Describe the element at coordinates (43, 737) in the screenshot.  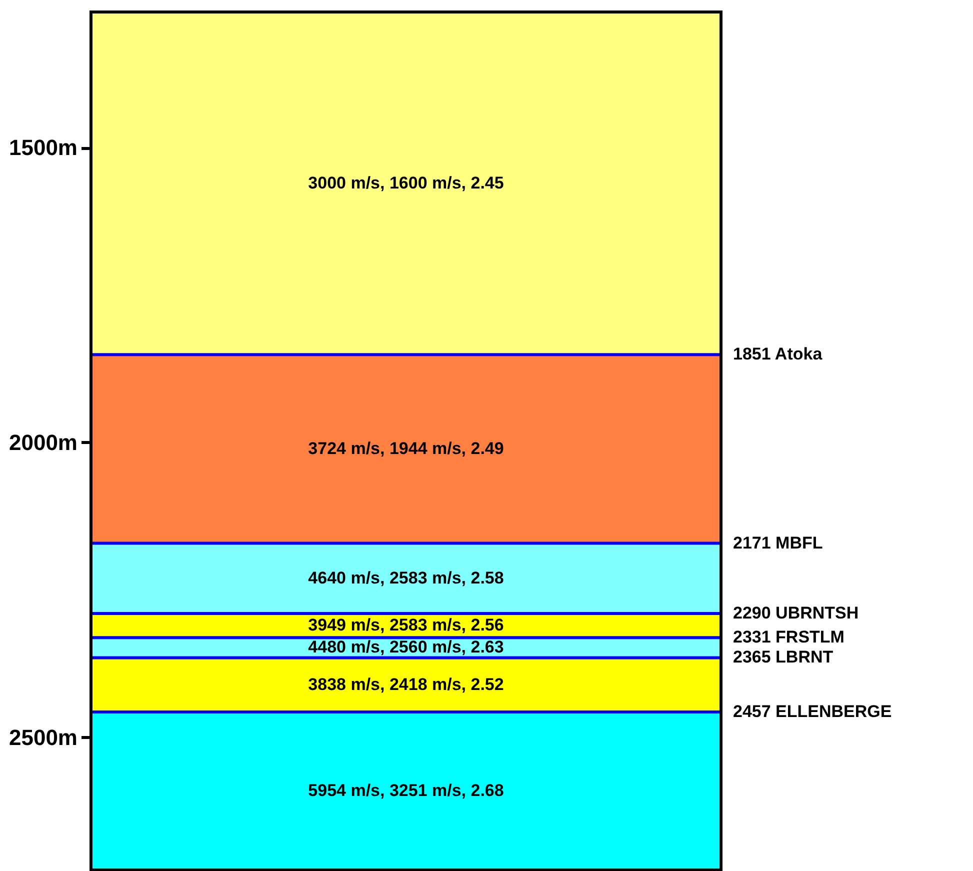
I see `y-tick-label: 2500m` at that location.